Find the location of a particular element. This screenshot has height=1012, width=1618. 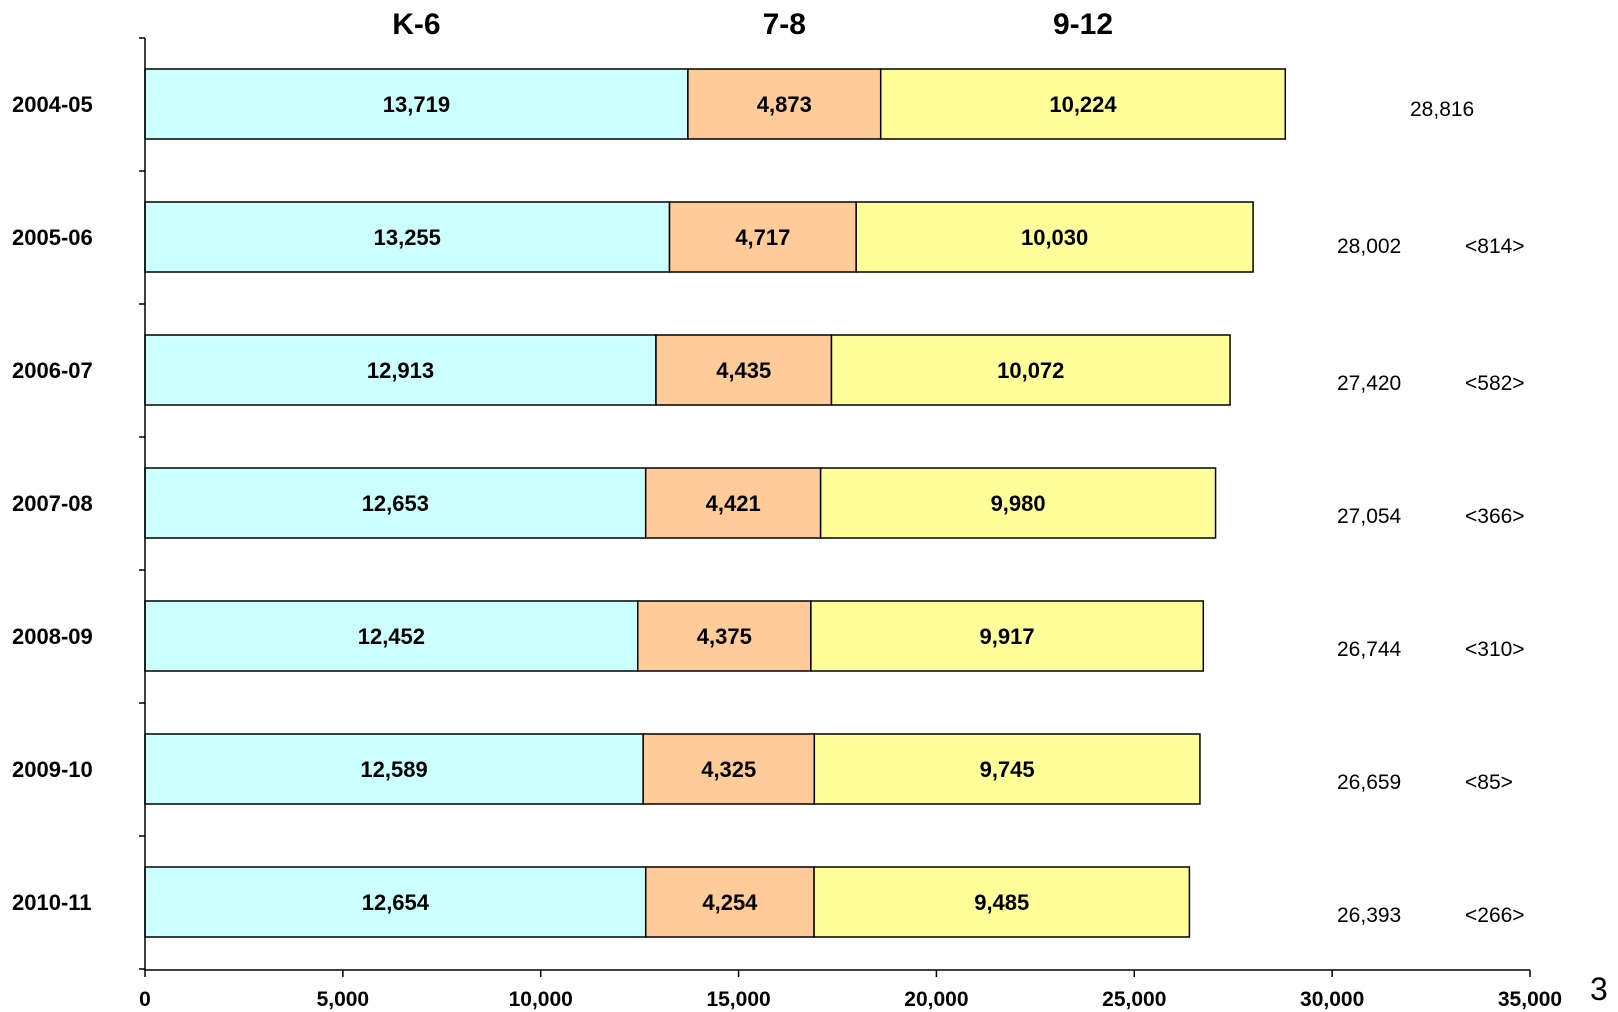

data-label: 9,745 is located at coordinates (1007, 769).